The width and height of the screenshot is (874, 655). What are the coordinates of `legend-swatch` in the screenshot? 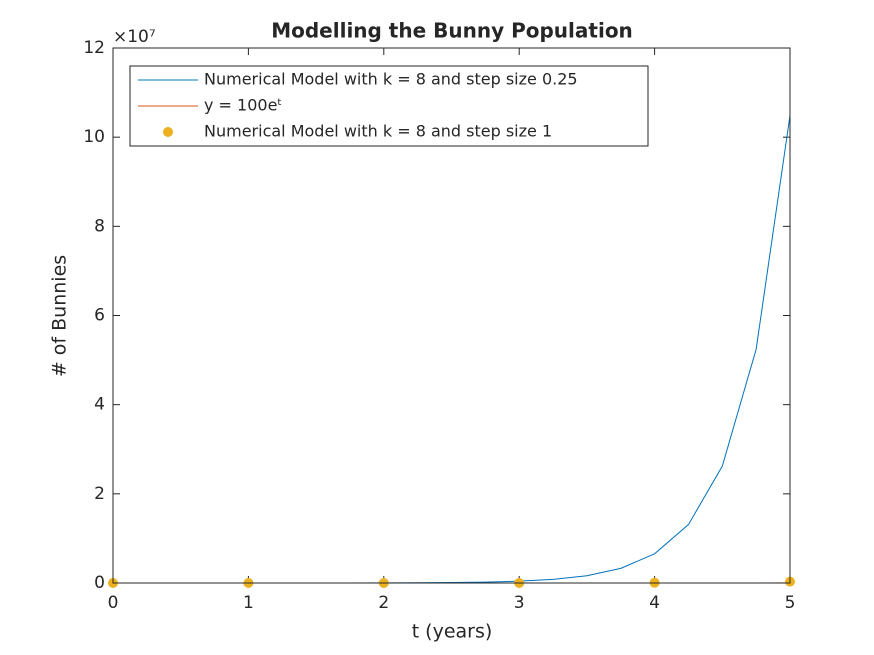 It's located at (168, 132).